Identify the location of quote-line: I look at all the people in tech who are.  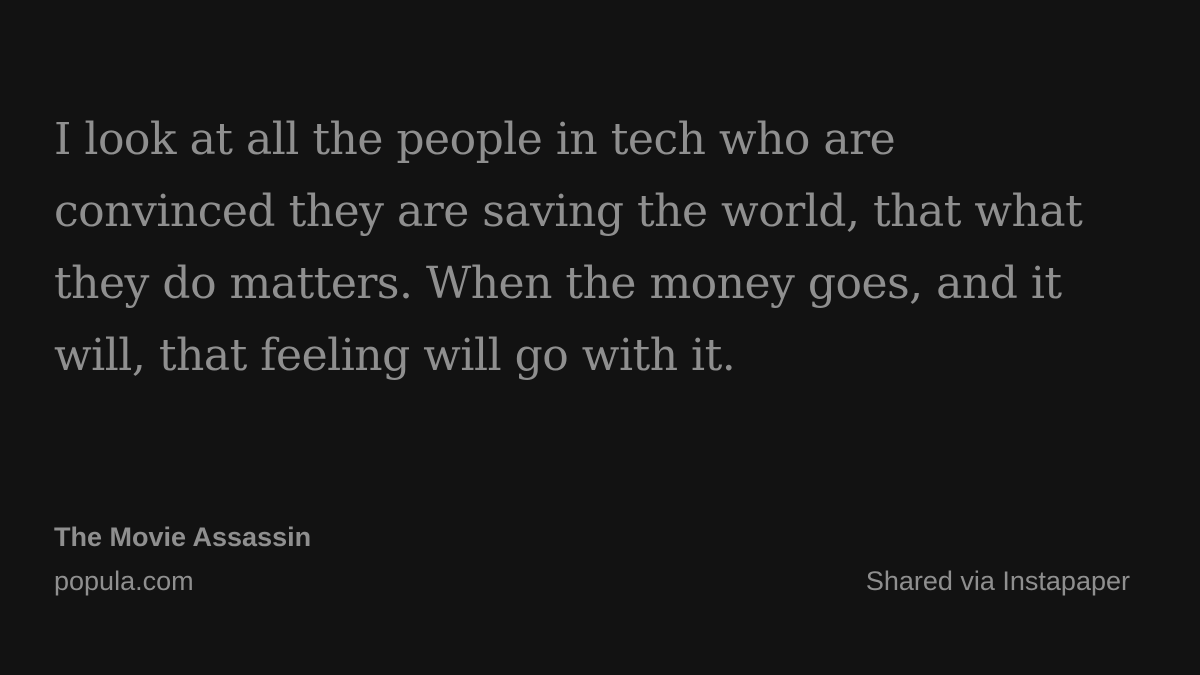
(475, 139).